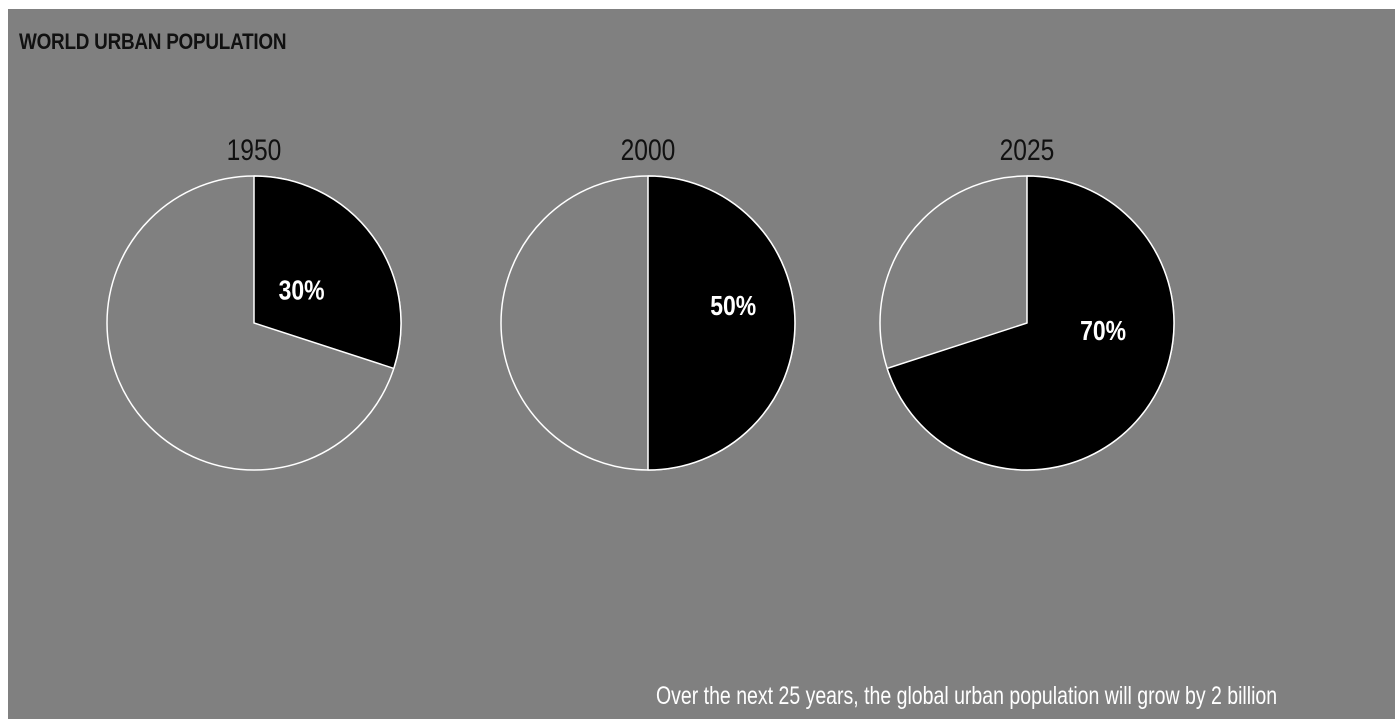 The height and width of the screenshot is (719, 1395). What do you see at coordinates (733, 306) in the screenshot?
I see `pie-slice-label: 50%` at bounding box center [733, 306].